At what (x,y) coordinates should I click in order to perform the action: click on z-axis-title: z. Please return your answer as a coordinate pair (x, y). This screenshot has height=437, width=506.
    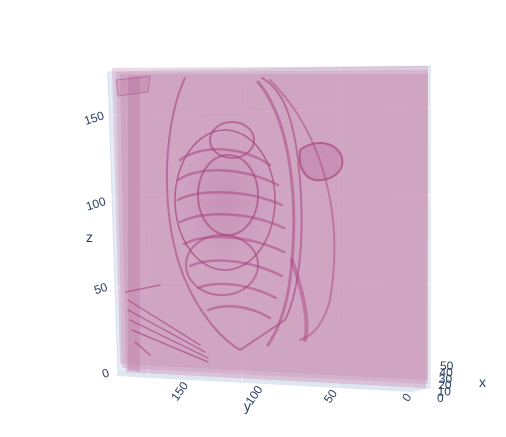
    Looking at the image, I should click on (89, 237).